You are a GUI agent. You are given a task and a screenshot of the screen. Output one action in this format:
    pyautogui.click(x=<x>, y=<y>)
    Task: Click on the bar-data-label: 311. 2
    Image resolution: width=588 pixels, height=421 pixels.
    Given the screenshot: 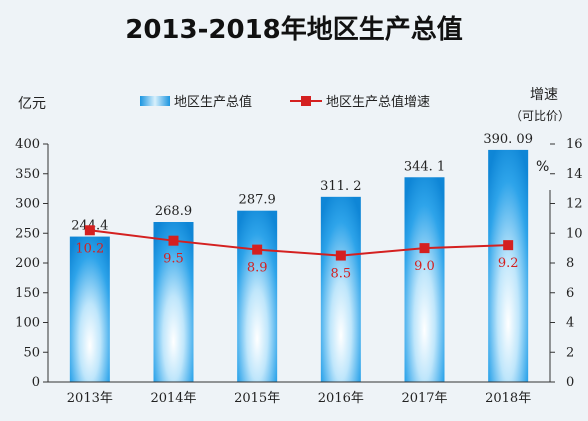 What is the action you would take?
    pyautogui.click(x=340, y=186)
    